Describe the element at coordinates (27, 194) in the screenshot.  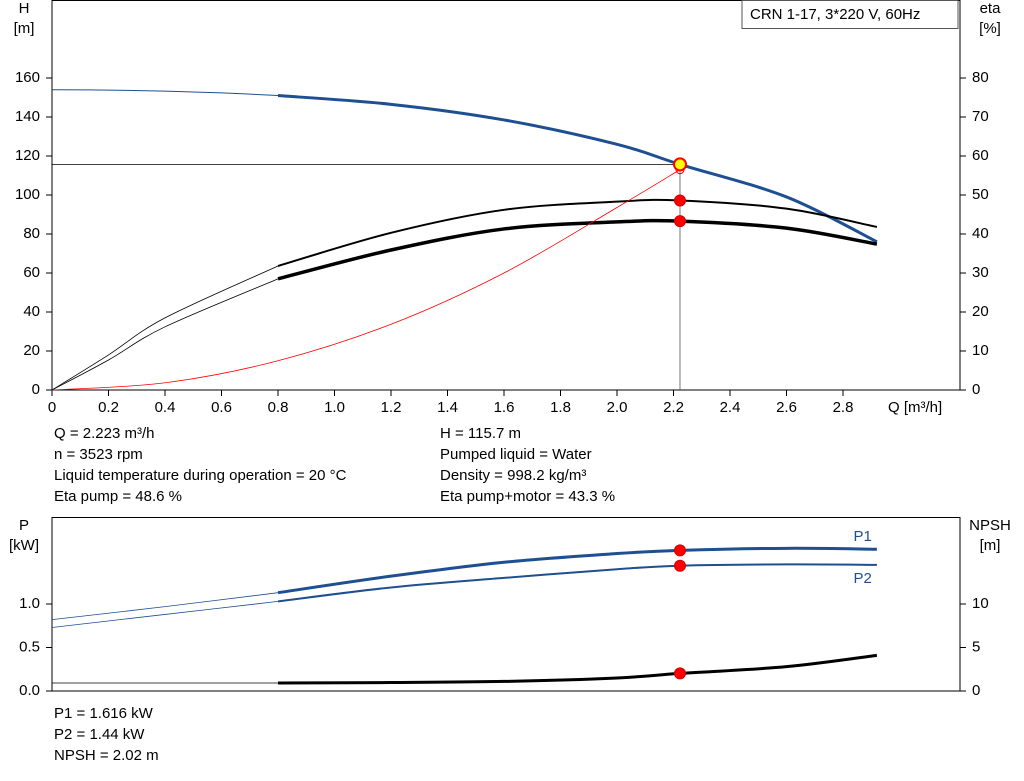
I see `y-tick-label: 100` at that location.